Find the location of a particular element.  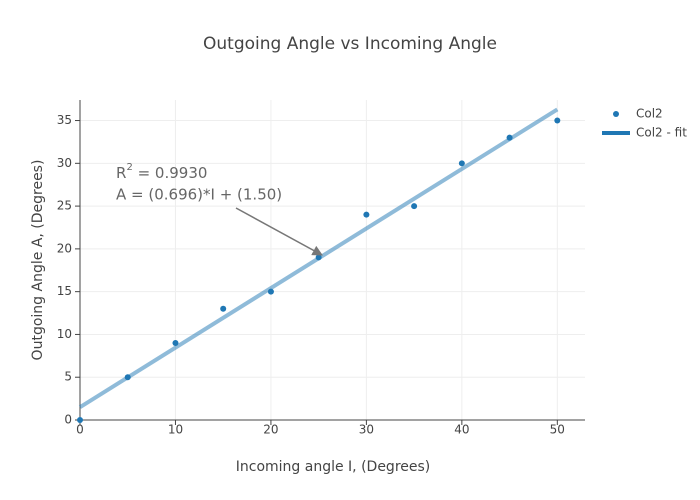

annotation-r-rest: = 0.9930 is located at coordinates (170, 173).